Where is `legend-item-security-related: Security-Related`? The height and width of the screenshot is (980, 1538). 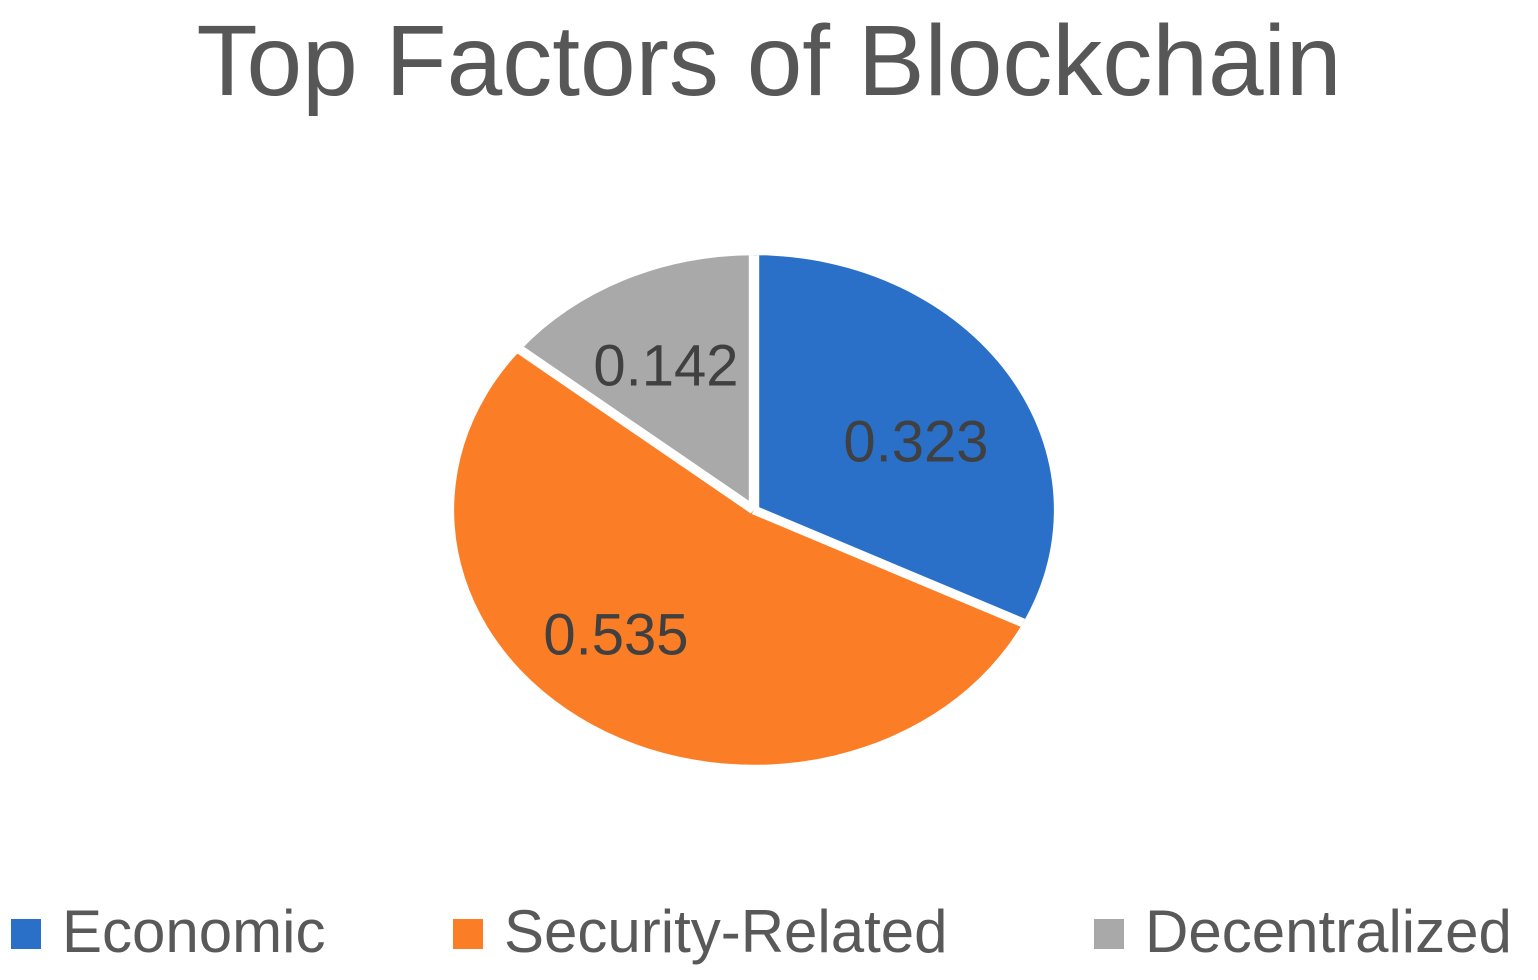 legend-item-security-related: Security-Related is located at coordinates (700, 934).